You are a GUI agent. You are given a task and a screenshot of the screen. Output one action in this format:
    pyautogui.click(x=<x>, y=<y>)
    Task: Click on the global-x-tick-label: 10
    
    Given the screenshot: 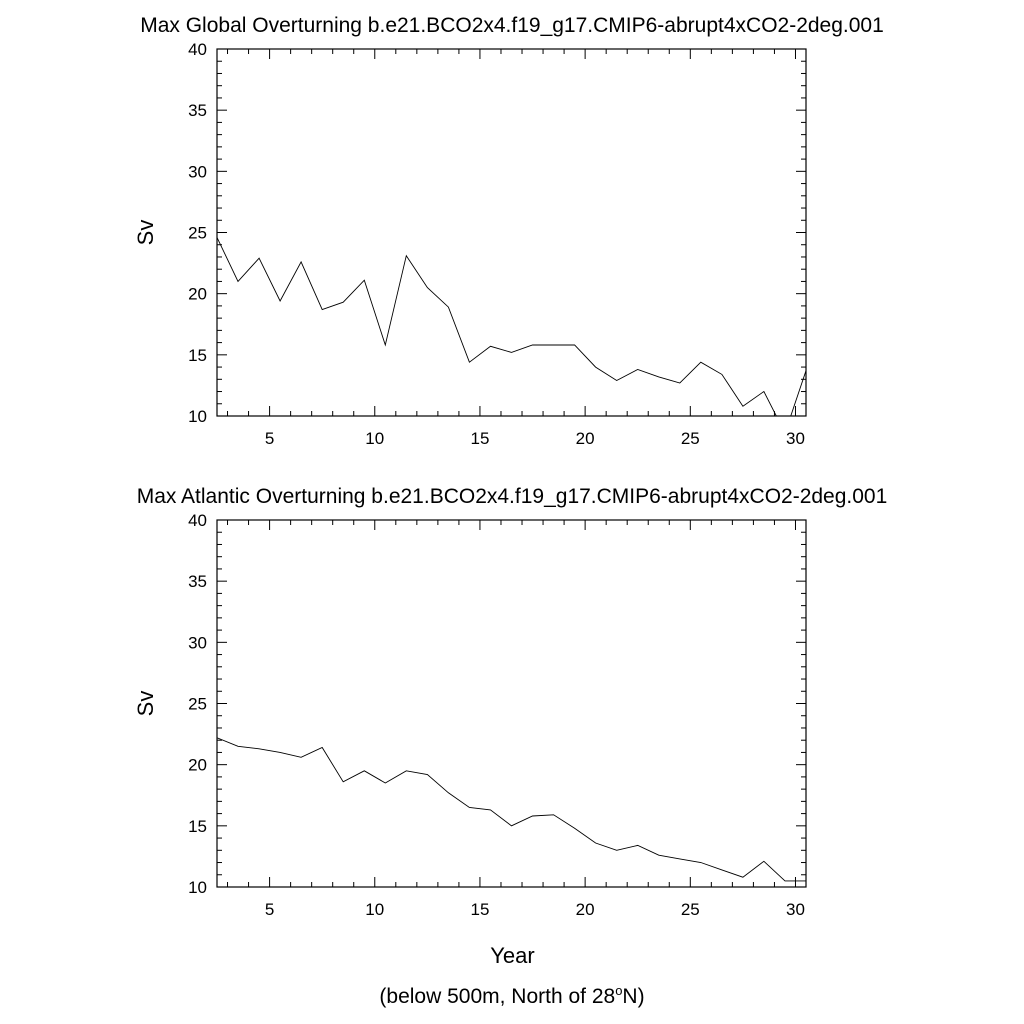 What is the action you would take?
    pyautogui.click(x=374, y=438)
    